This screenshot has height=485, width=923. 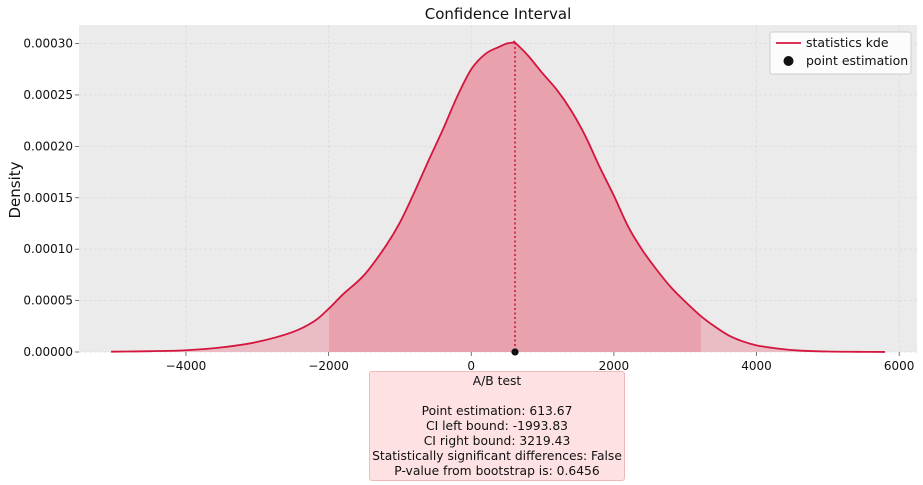 What do you see at coordinates (788, 61) in the screenshot?
I see `legend-point-swatch` at bounding box center [788, 61].